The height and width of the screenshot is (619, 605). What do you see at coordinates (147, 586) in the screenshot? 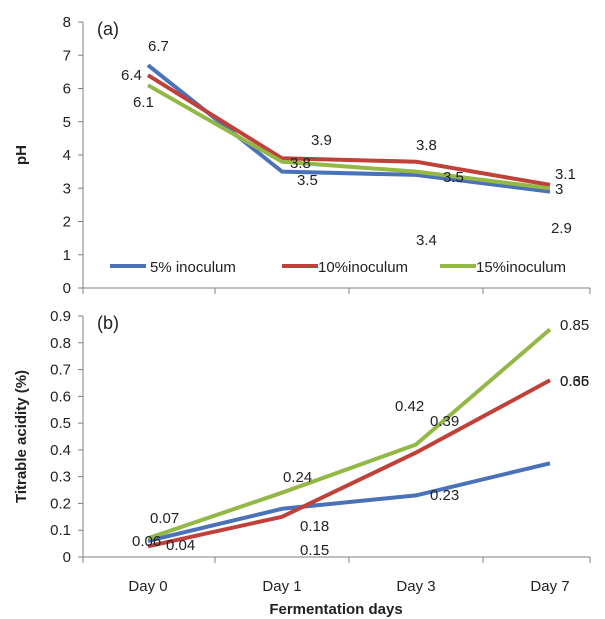
I see `chart1-x-tick-label: Day 0` at bounding box center [147, 586].